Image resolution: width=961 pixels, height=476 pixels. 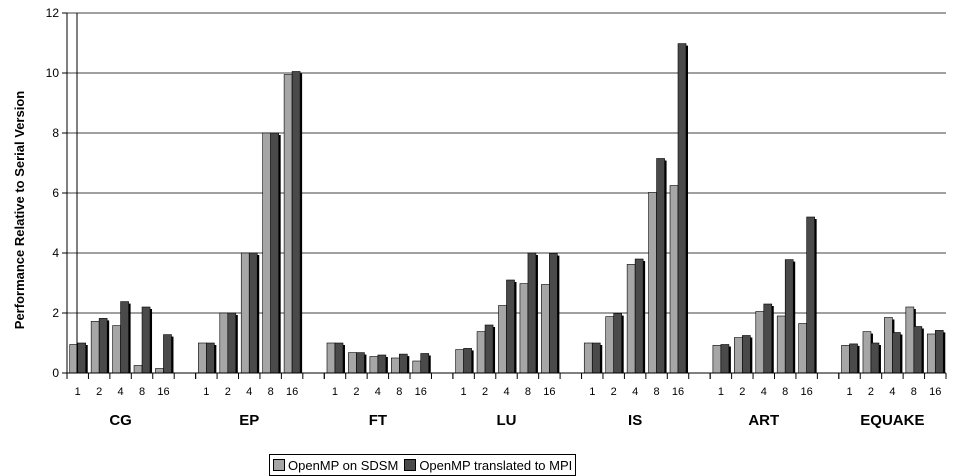 I want to click on y-tick-label: 2, so click(x=55, y=313).